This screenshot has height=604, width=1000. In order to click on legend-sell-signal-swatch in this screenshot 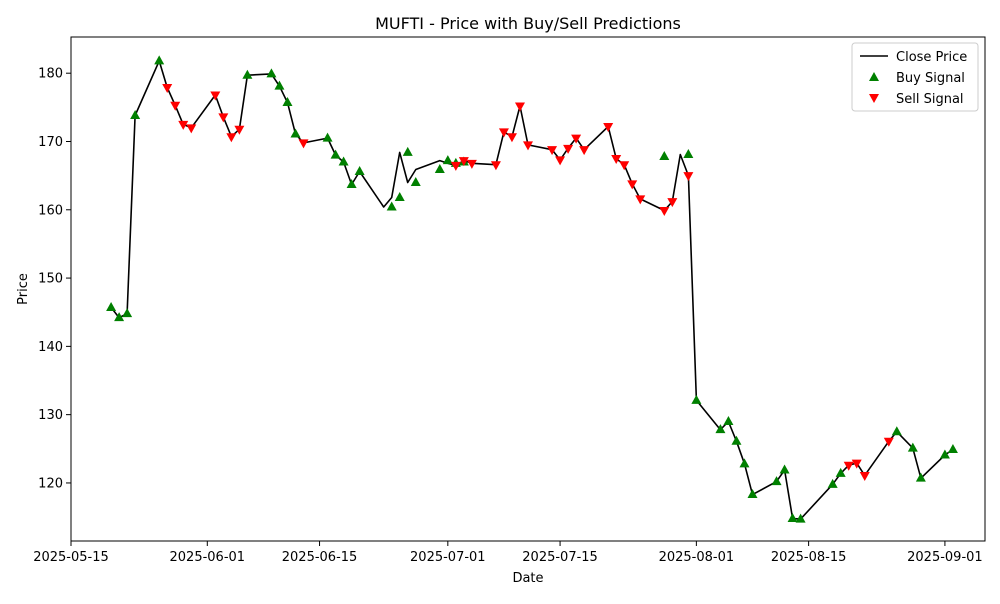, I will do `click(874, 98)`.